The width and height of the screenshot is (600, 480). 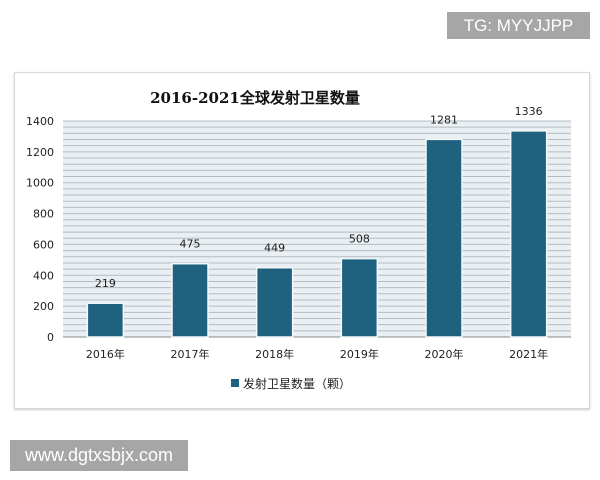 What do you see at coordinates (190, 354) in the screenshot?
I see `x-tick-label: 2017年` at bounding box center [190, 354].